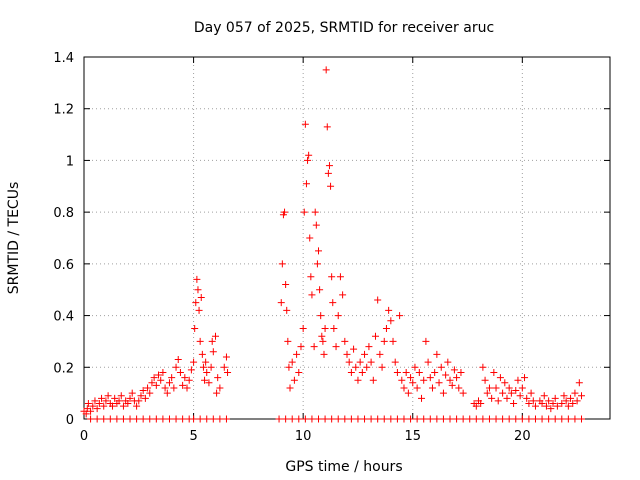 The height and width of the screenshot is (480, 640). I want to click on x-axis-label: GPS time / hours, so click(343, 467).